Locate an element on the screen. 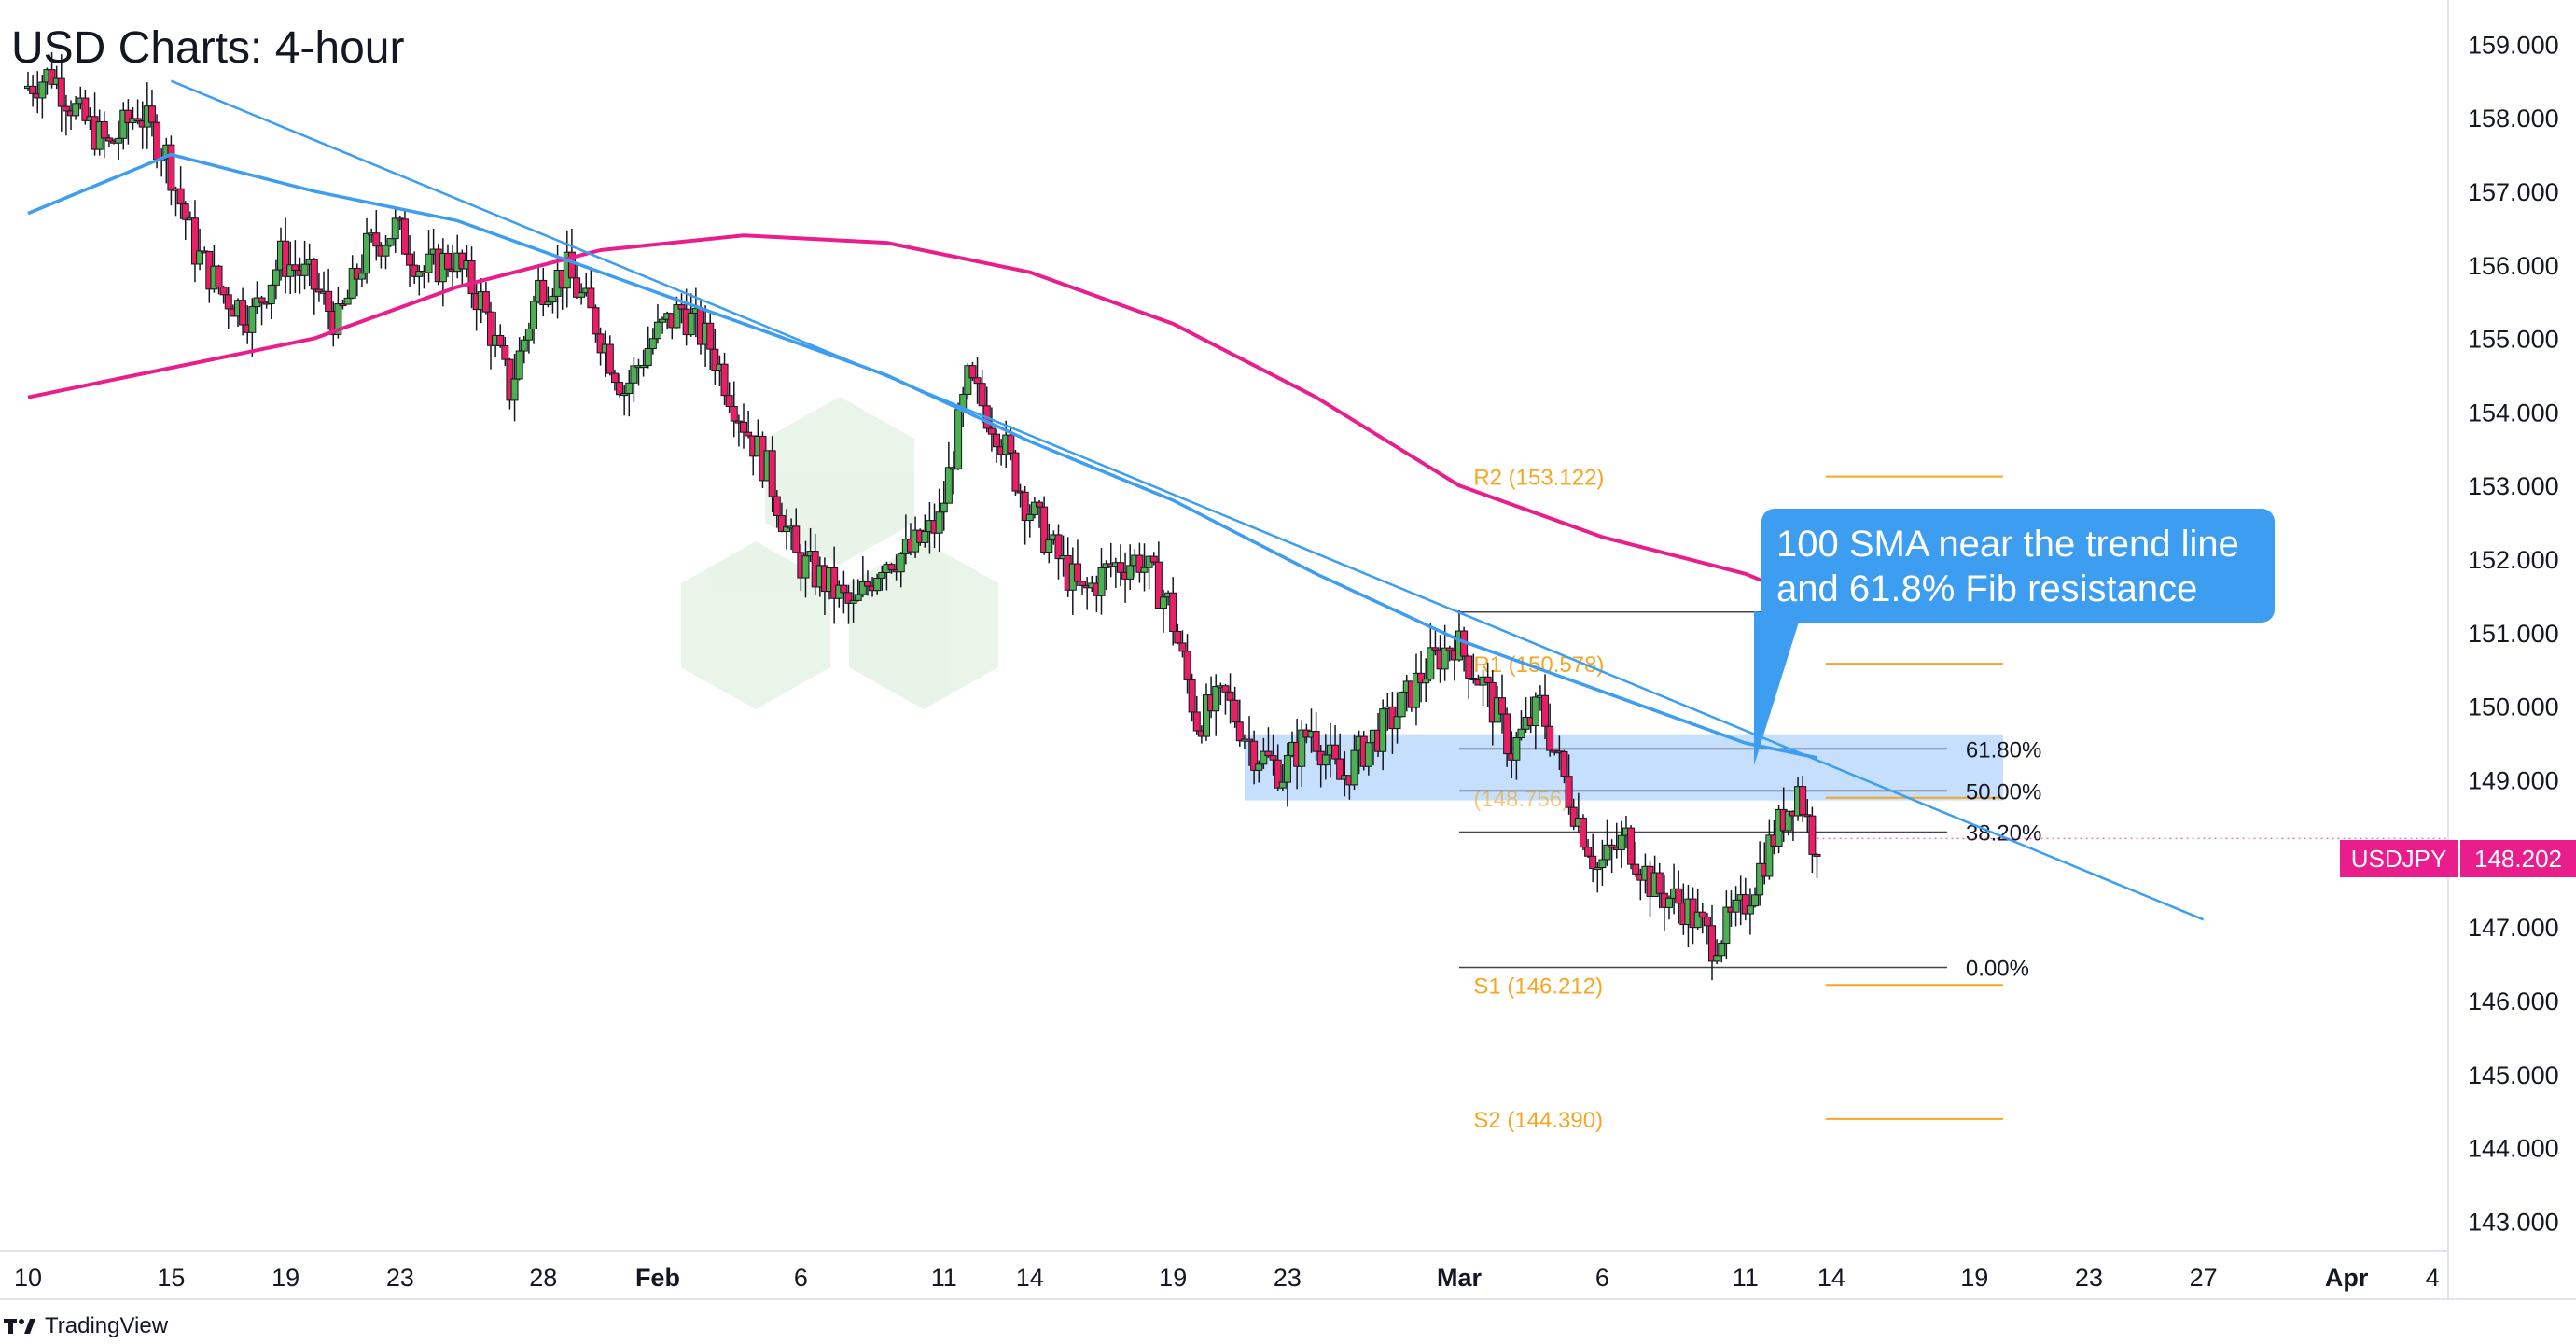 The width and height of the screenshot is (2576, 1344). y-tick-label: 147.000 is located at coordinates (2513, 928).